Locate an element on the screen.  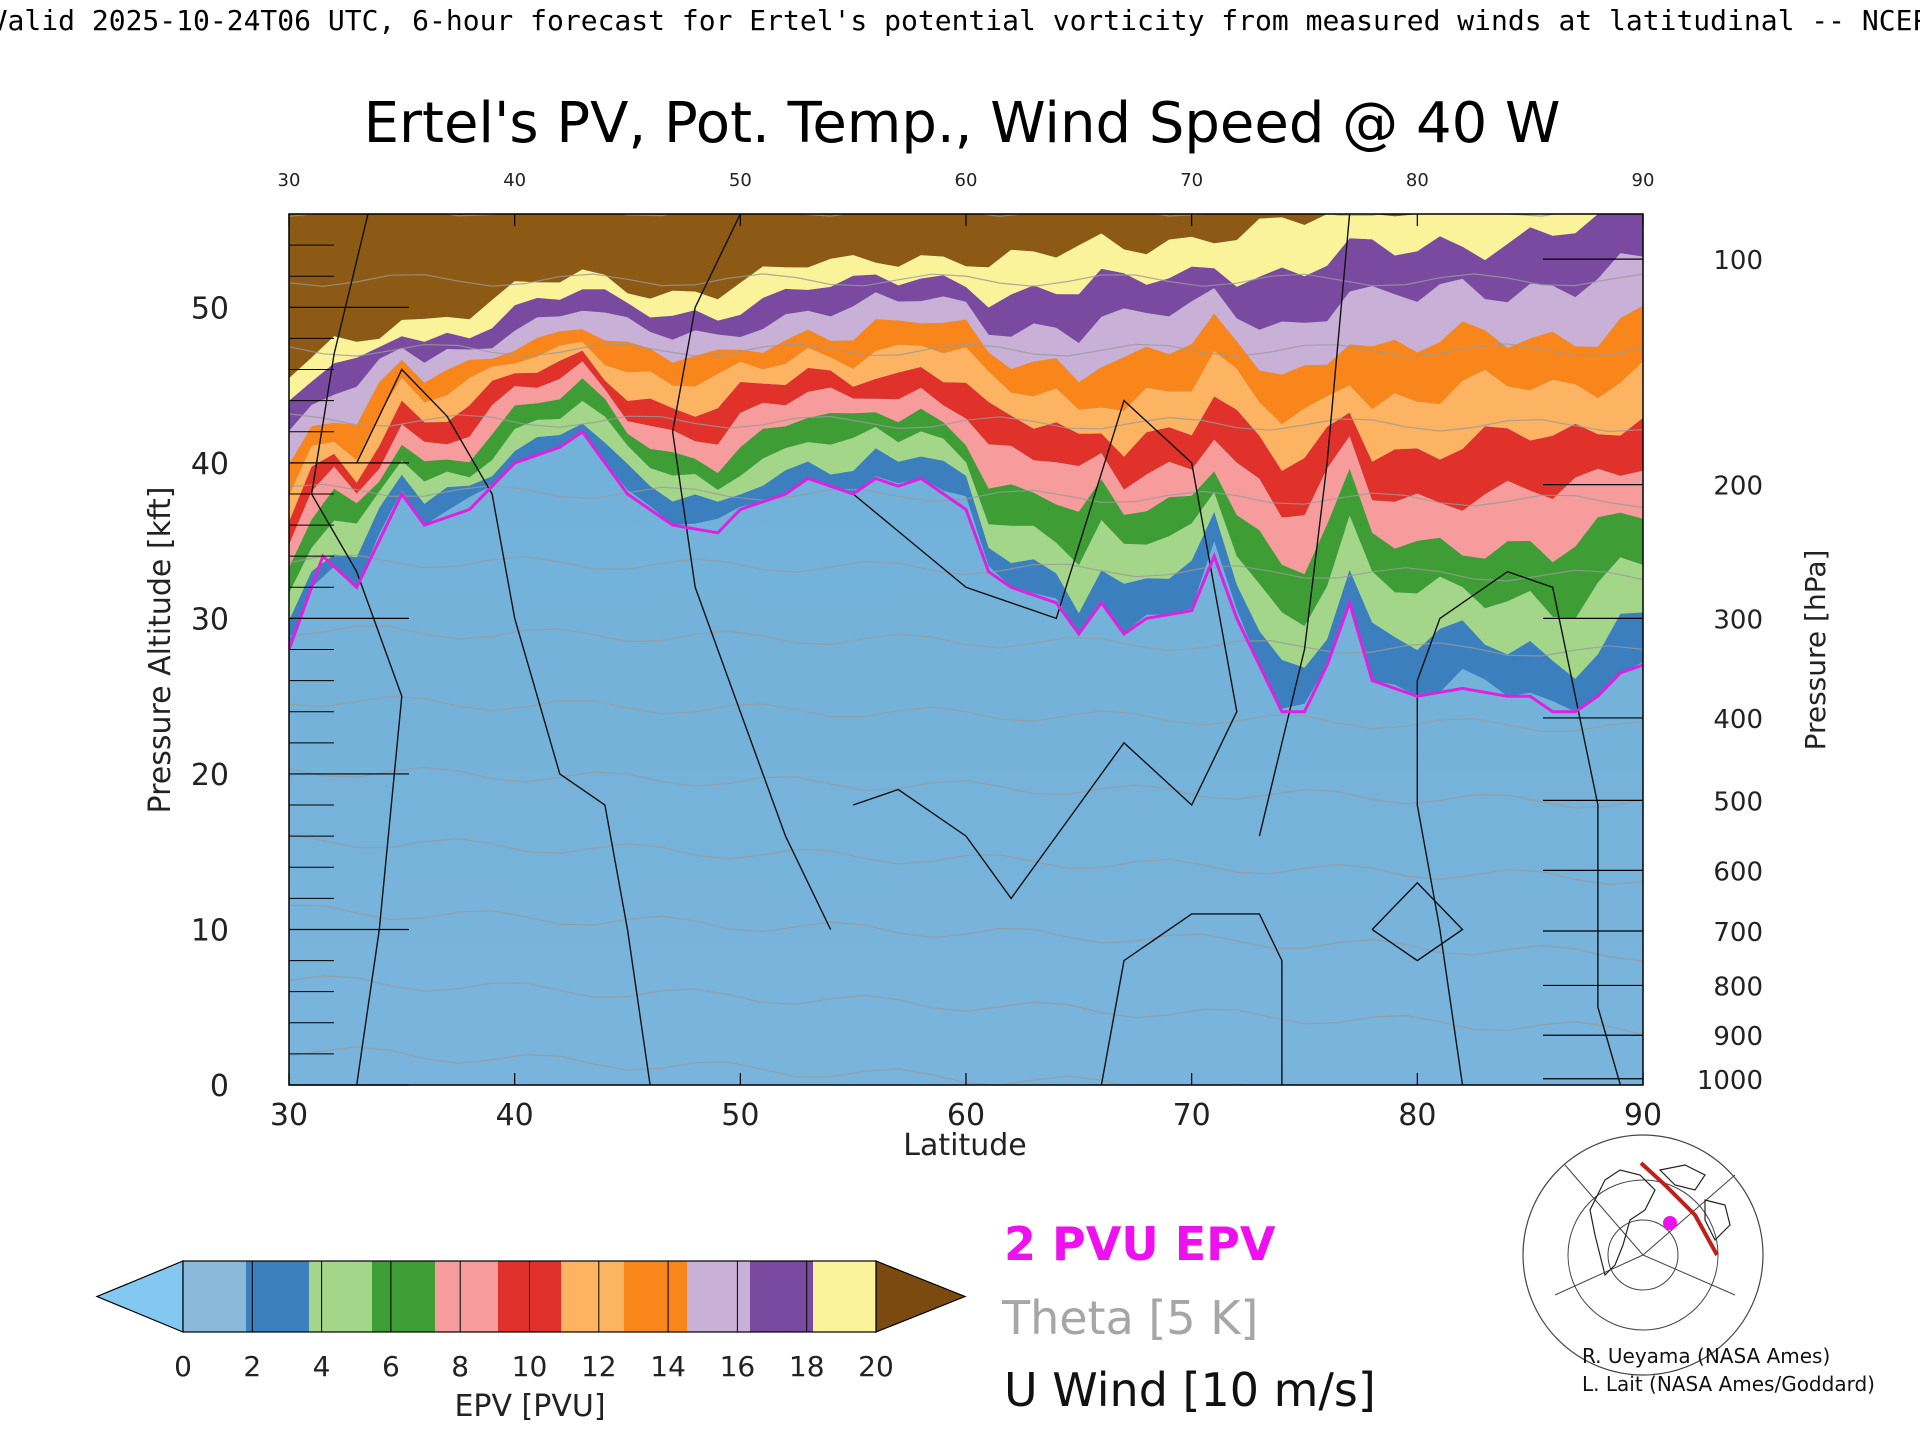
legend-u-wind: U Wind [10 m/s] is located at coordinates (1190, 1390).